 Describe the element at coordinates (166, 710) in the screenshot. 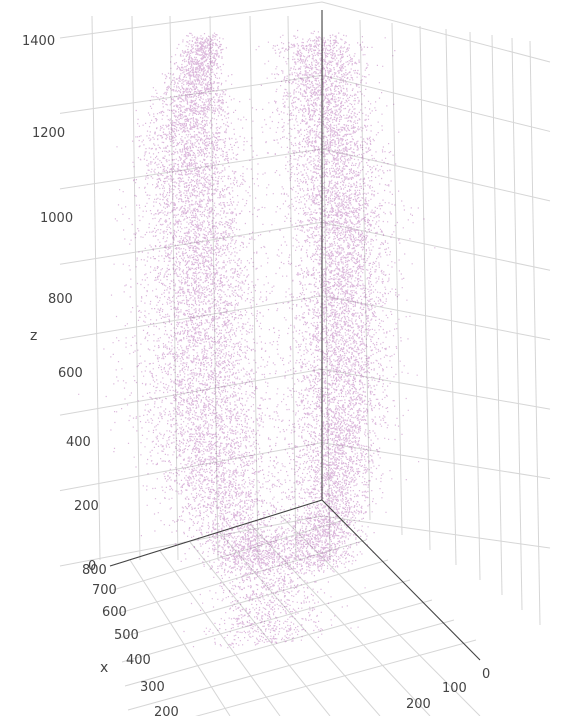

I see `x-tick-label: 200` at that location.